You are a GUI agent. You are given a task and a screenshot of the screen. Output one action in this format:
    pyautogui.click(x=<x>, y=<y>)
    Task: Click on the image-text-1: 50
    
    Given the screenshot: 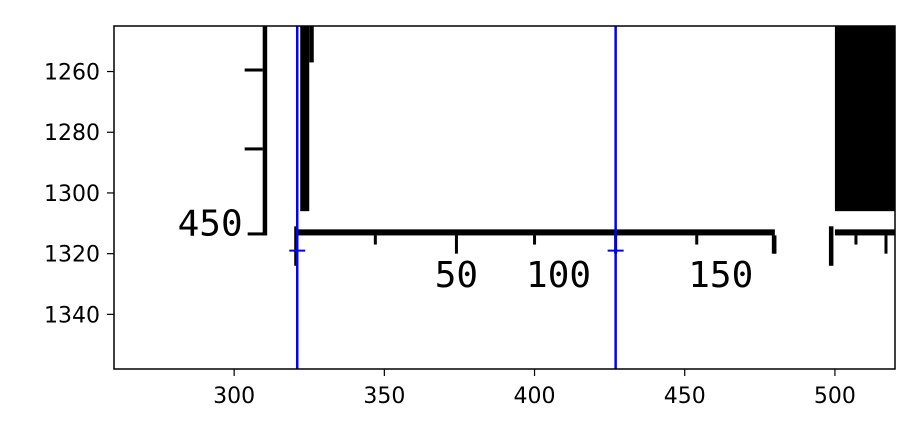 What is the action you would take?
    pyautogui.click(x=456, y=275)
    